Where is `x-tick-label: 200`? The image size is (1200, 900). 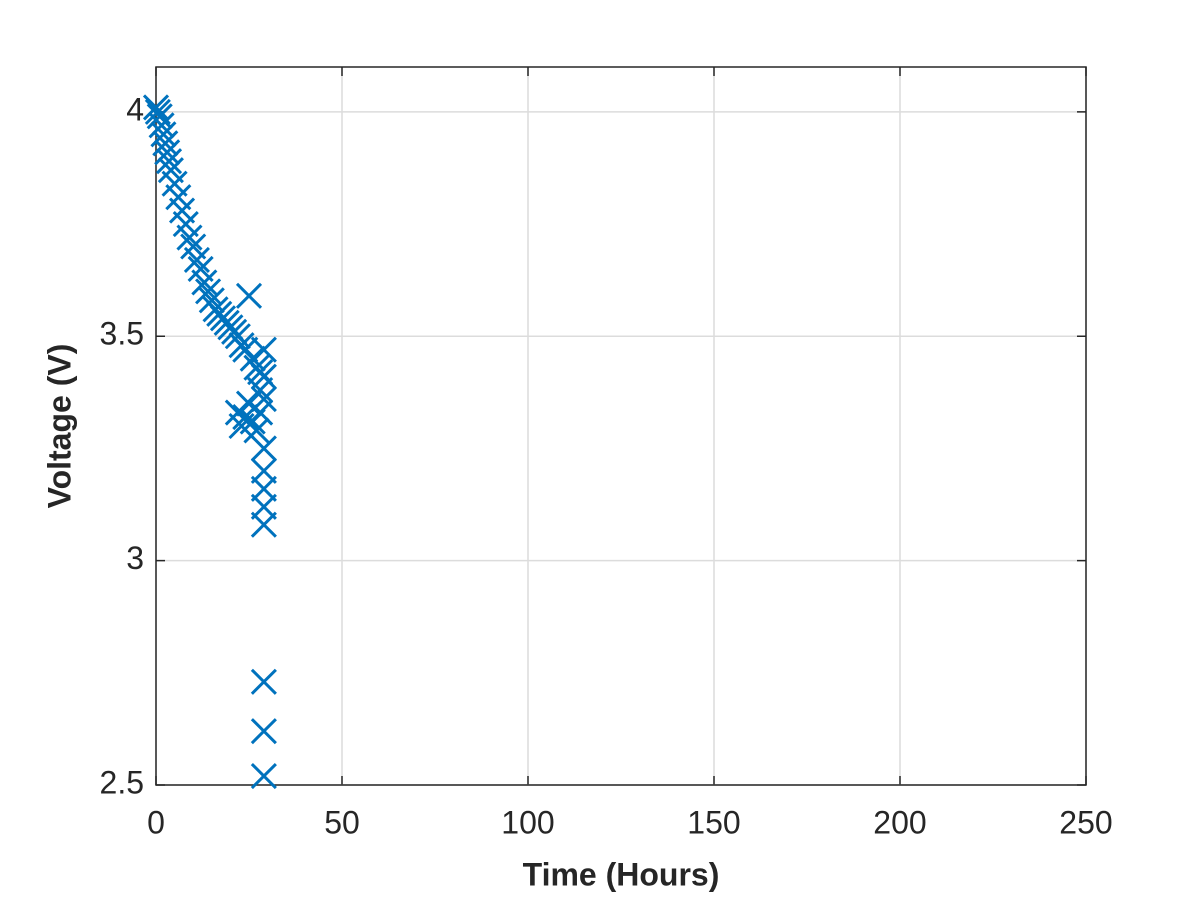 x-tick-label: 200 is located at coordinates (899, 822).